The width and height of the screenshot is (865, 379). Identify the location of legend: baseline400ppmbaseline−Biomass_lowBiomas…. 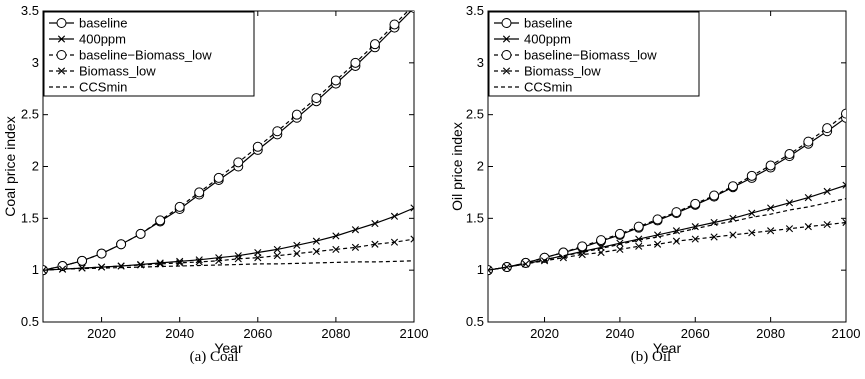
(594, 54).